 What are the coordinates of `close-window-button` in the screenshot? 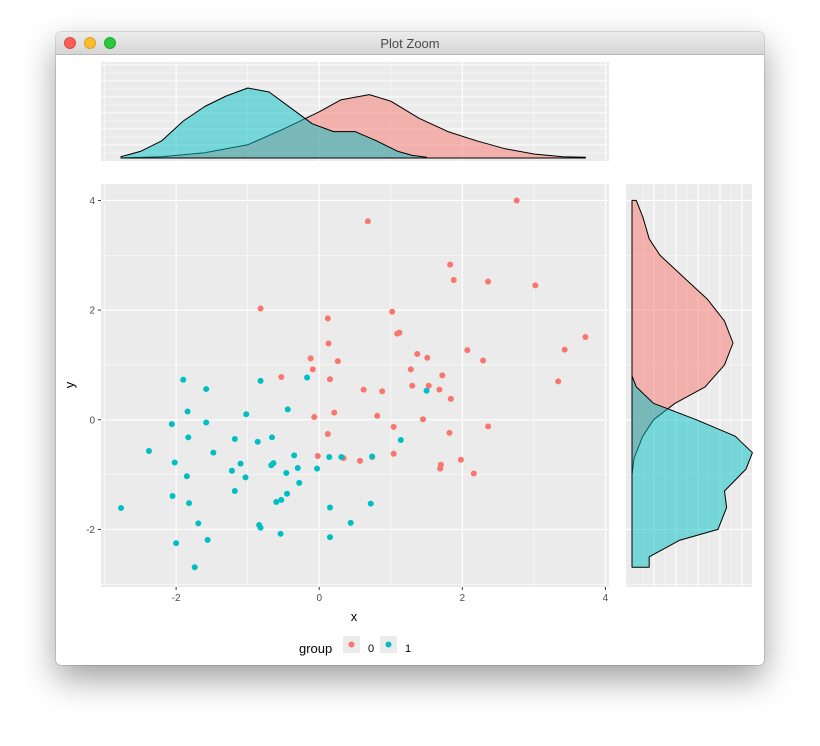 It's located at (70, 43).